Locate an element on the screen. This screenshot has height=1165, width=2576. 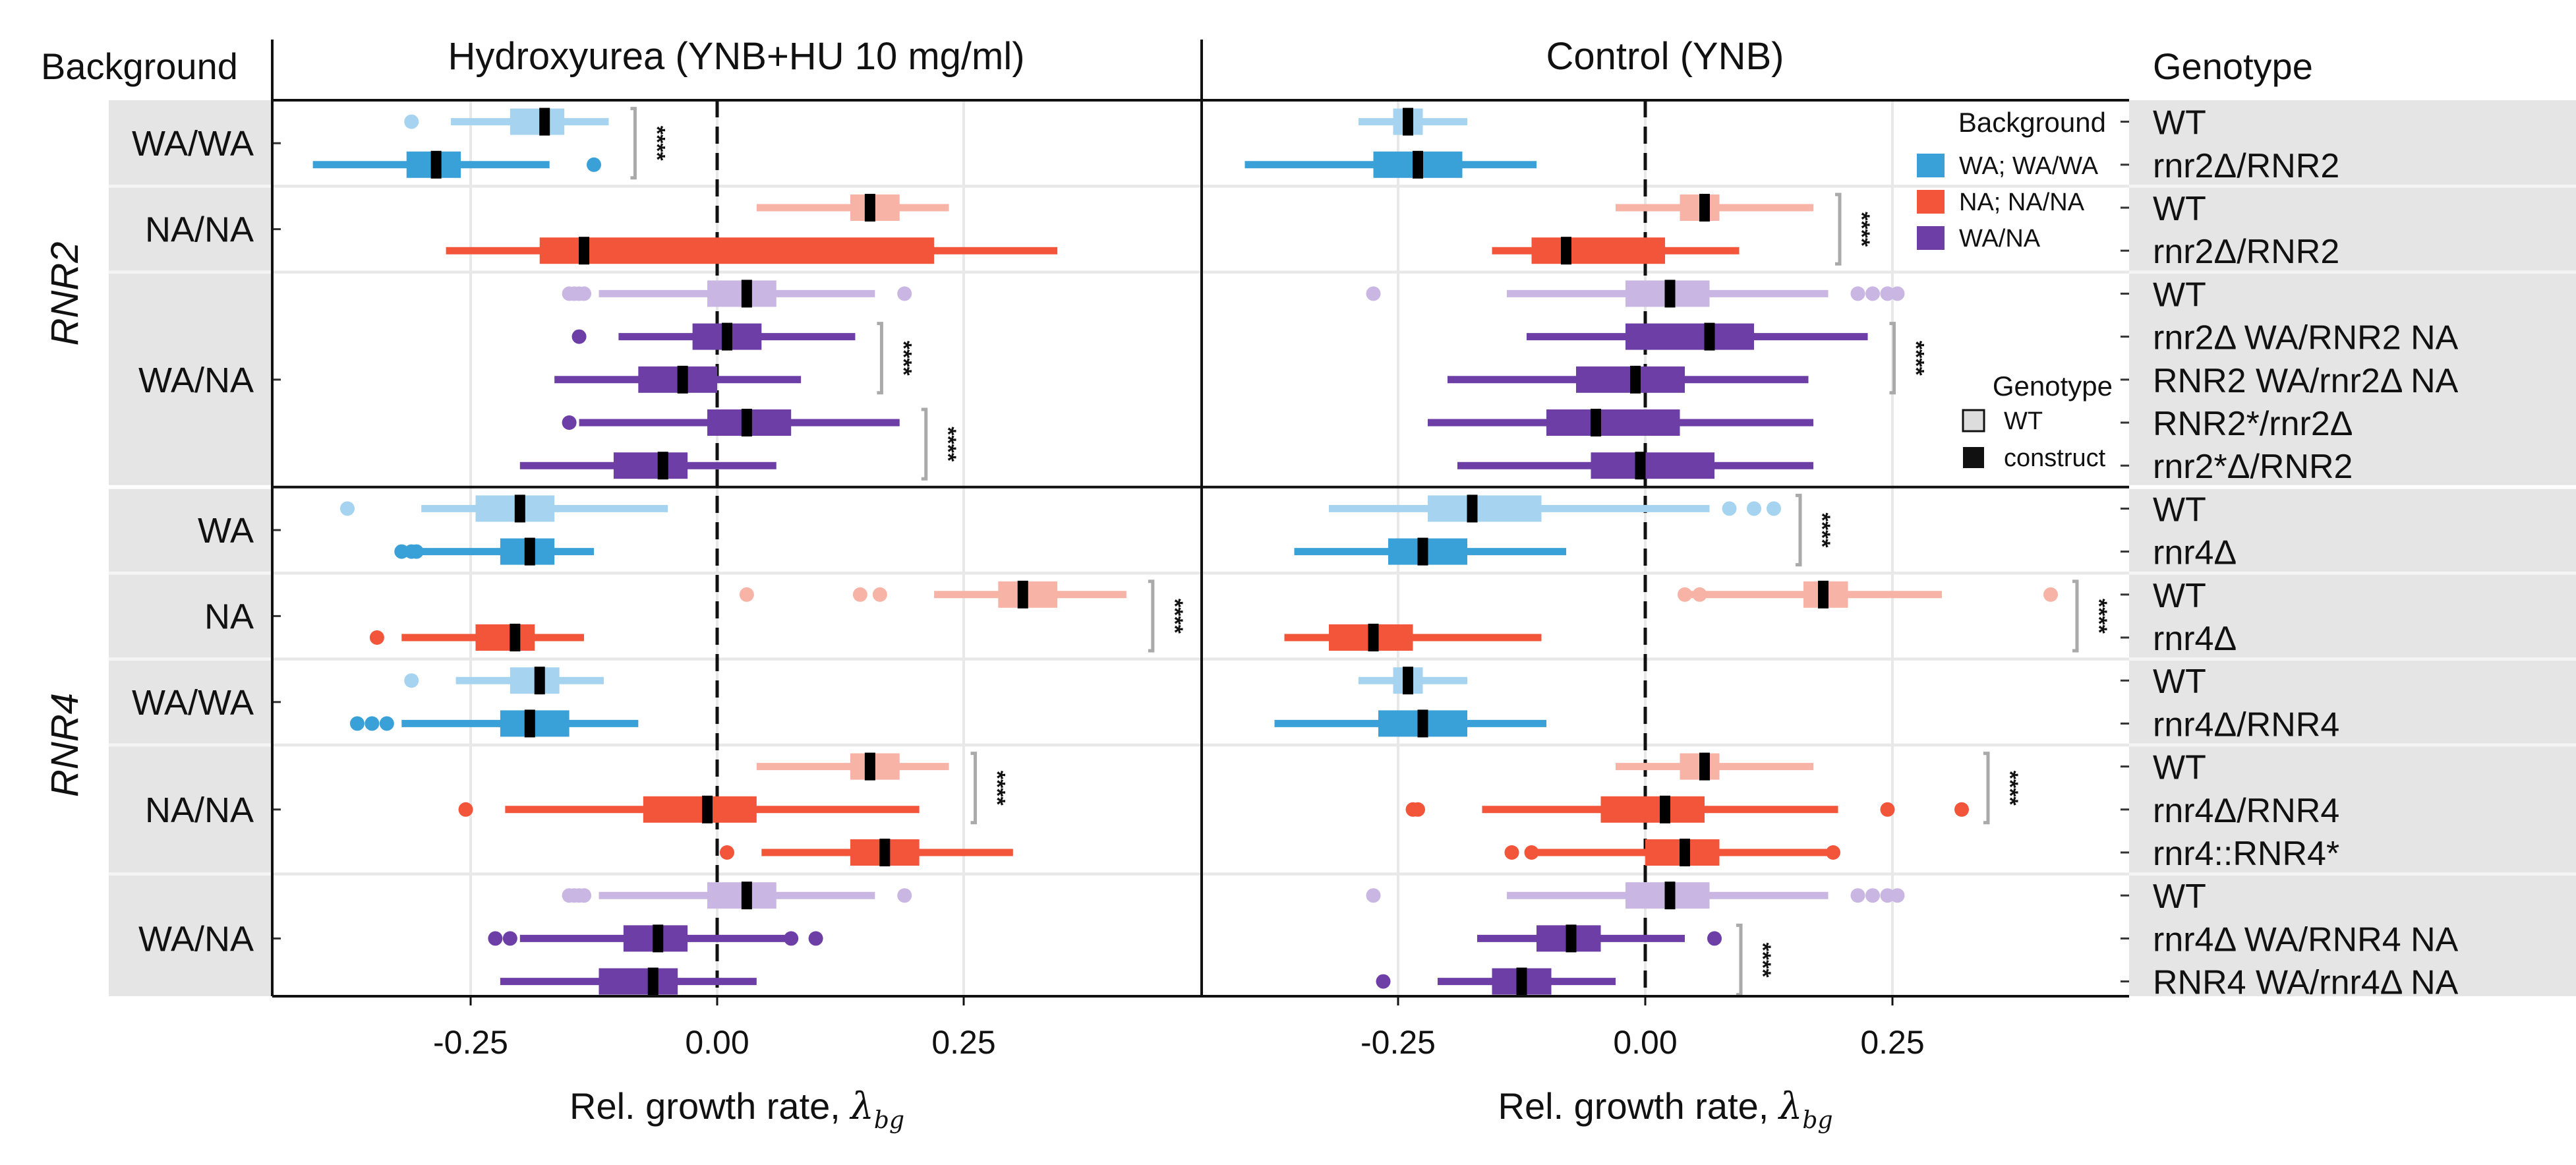
gene-group-label: RNR2 is located at coordinates (65, 293).